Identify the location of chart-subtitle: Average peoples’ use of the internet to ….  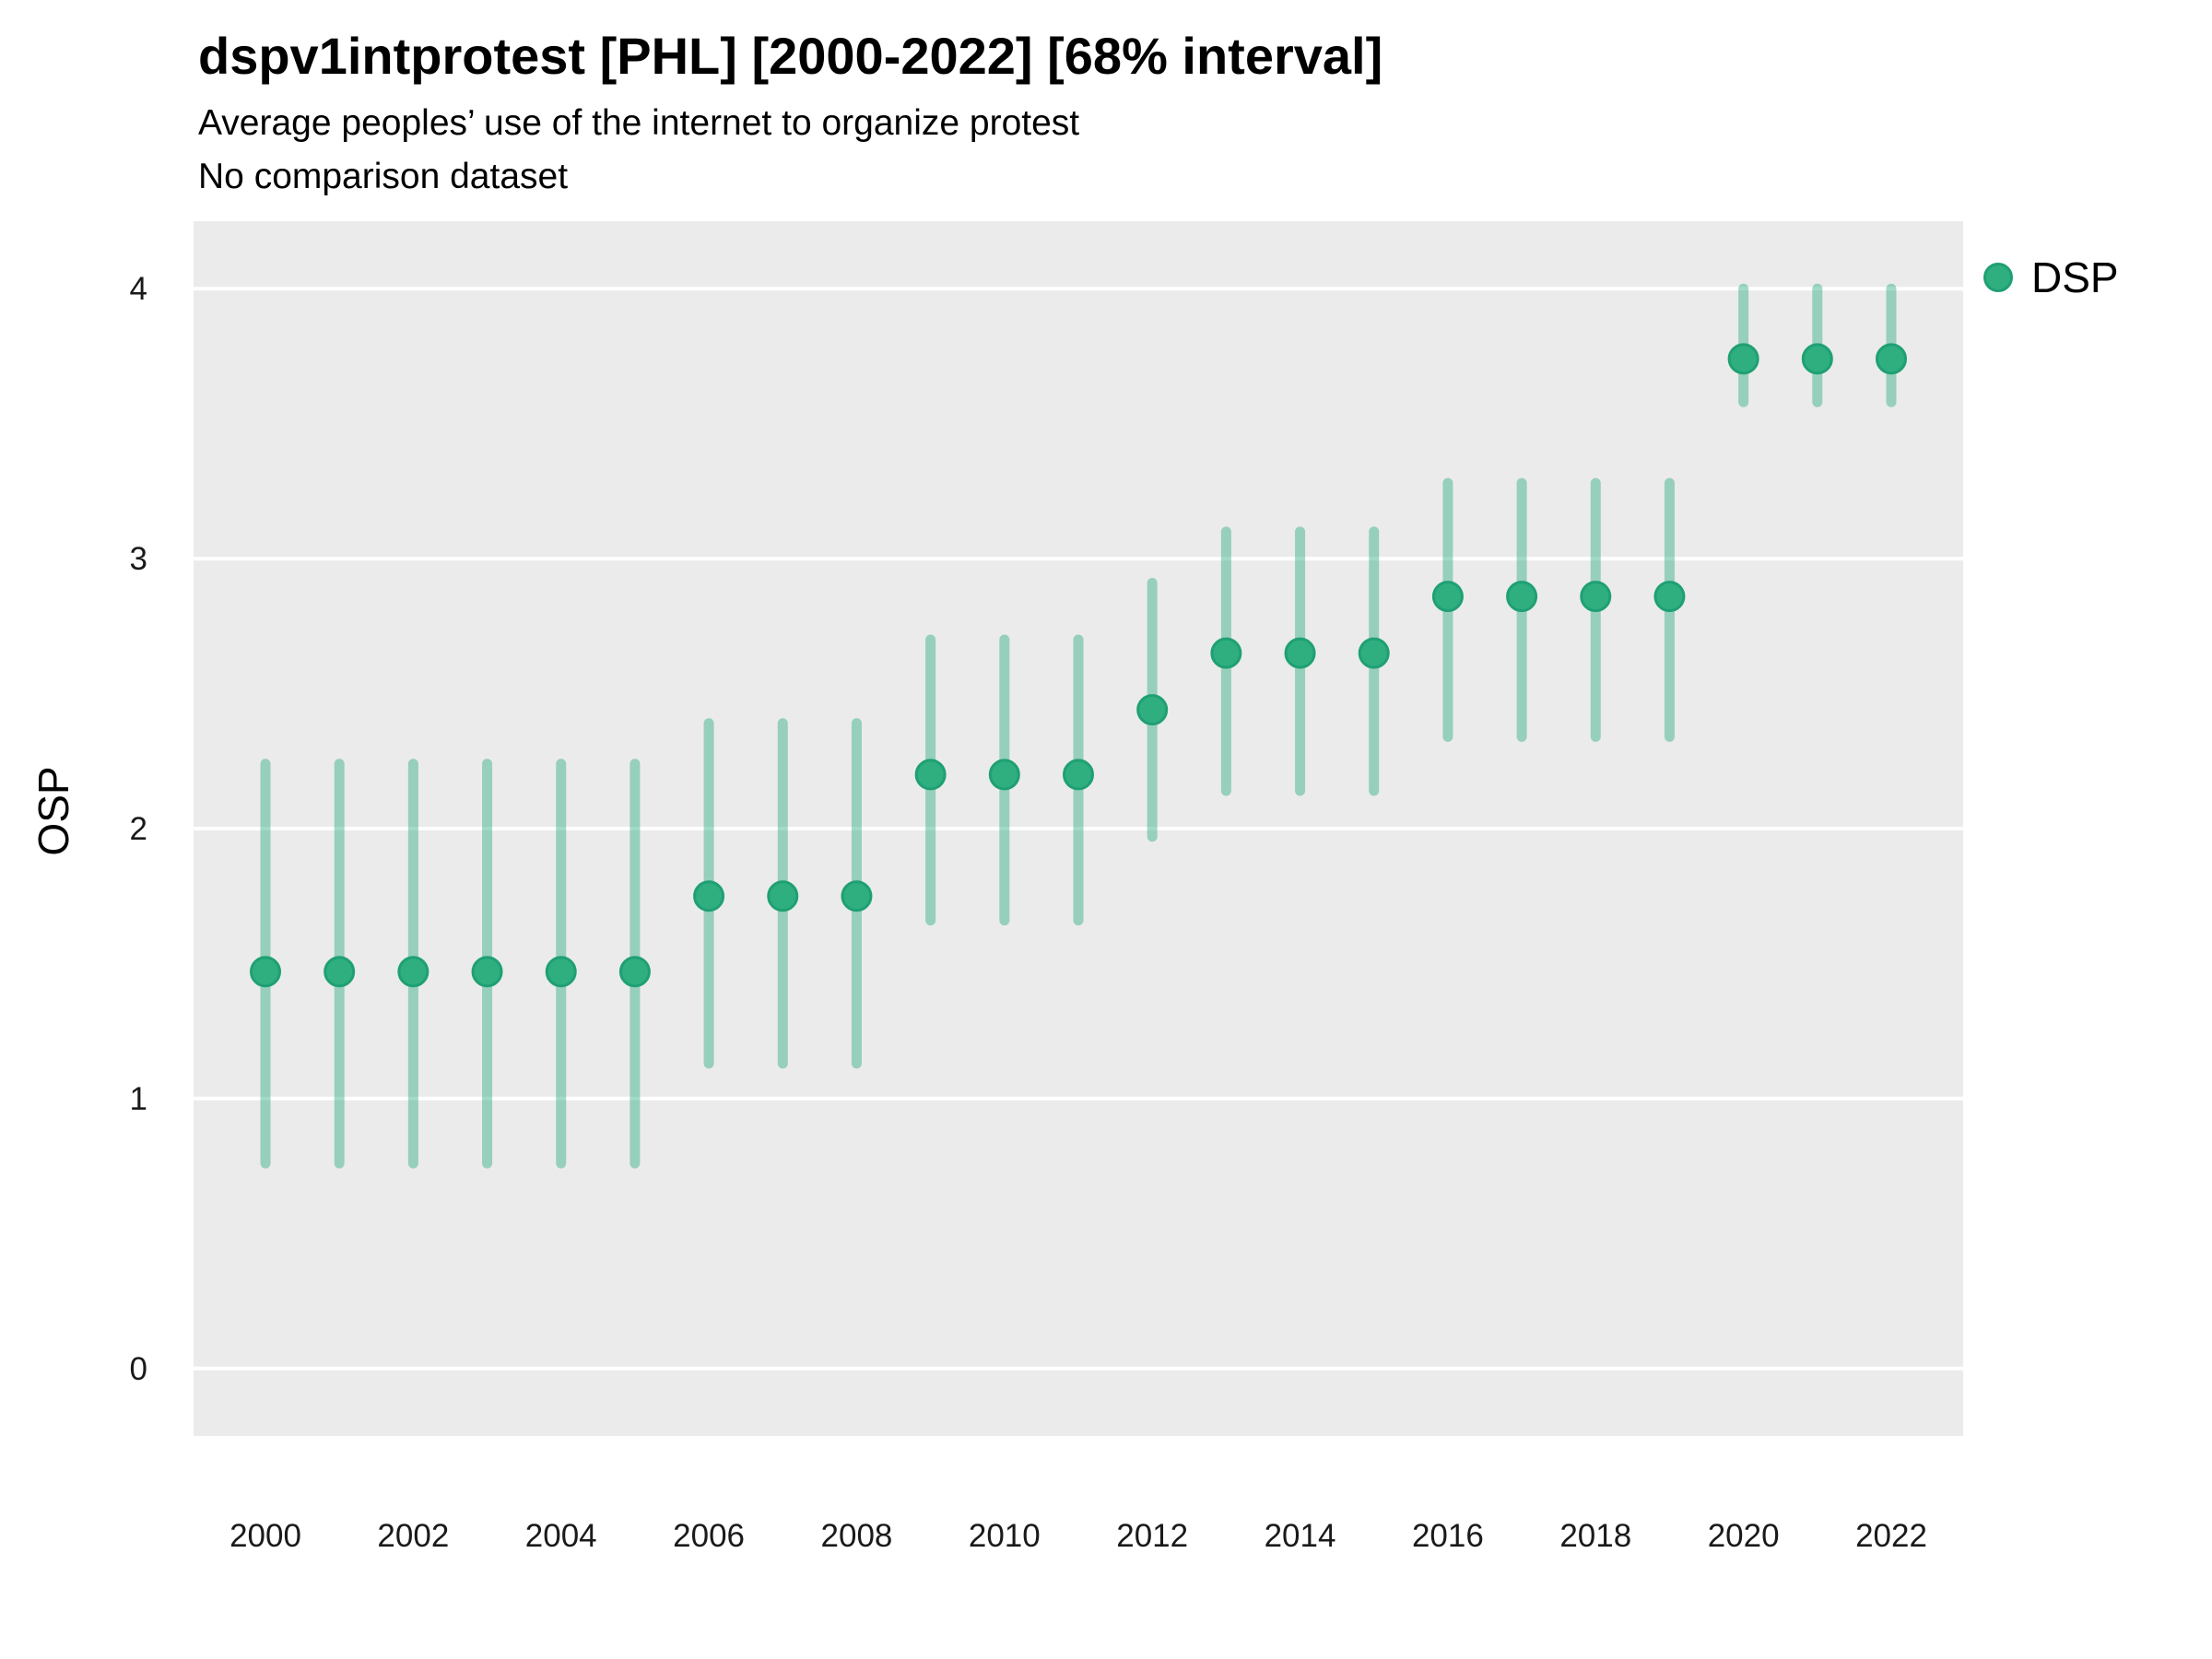
(639, 123).